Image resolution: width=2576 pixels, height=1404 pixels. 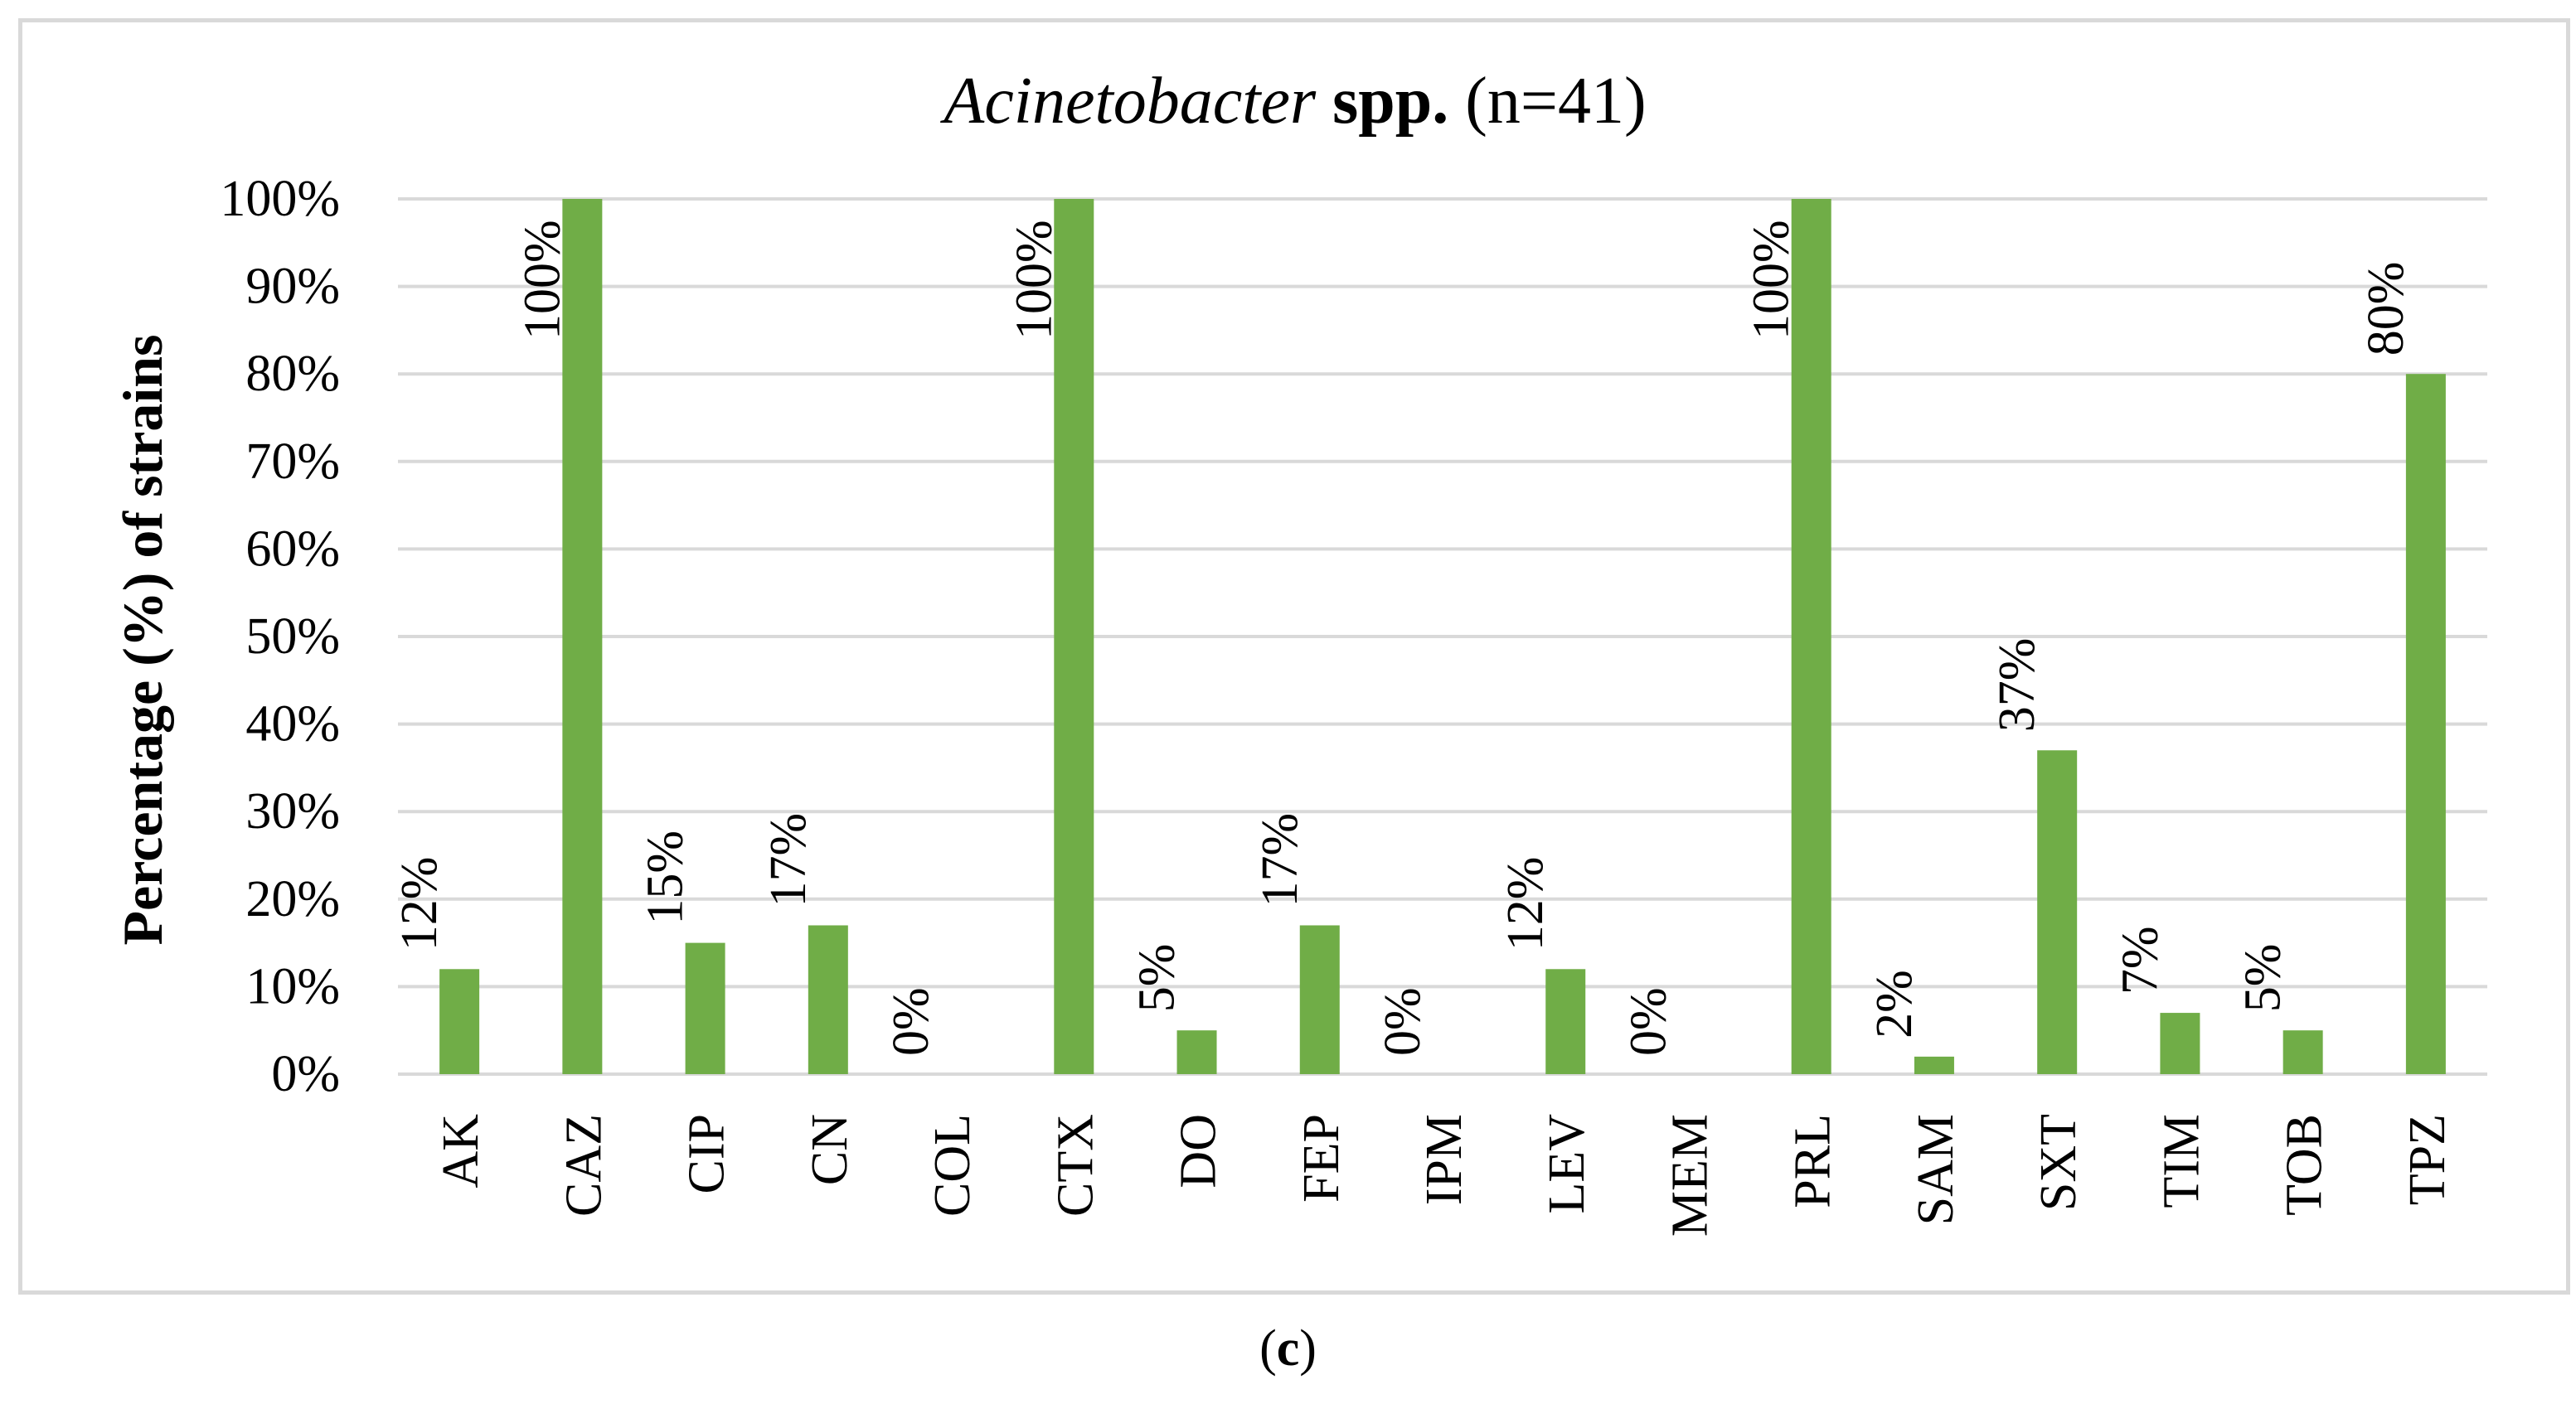 I want to click on x-tick-label: LEV, so click(x=1567, y=1164).